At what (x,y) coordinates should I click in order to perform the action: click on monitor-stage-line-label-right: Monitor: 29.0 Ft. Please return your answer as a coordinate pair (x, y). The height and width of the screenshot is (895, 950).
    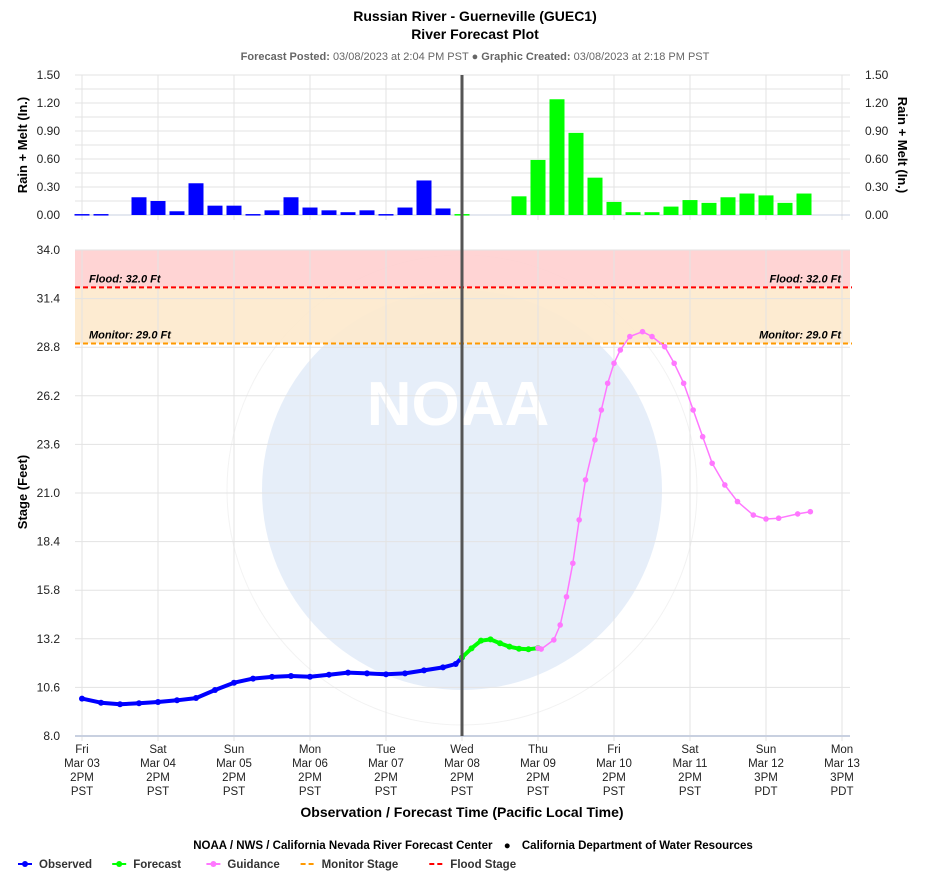
    Looking at the image, I should click on (800, 335).